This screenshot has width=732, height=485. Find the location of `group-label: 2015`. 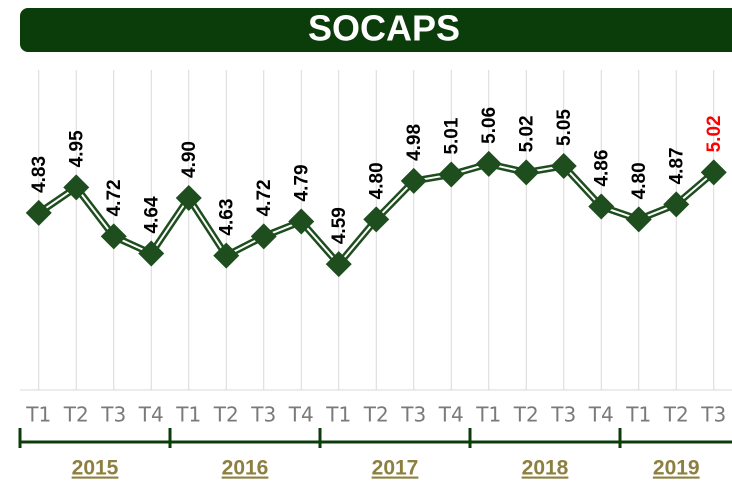

group-label: 2015 is located at coordinates (95, 468).